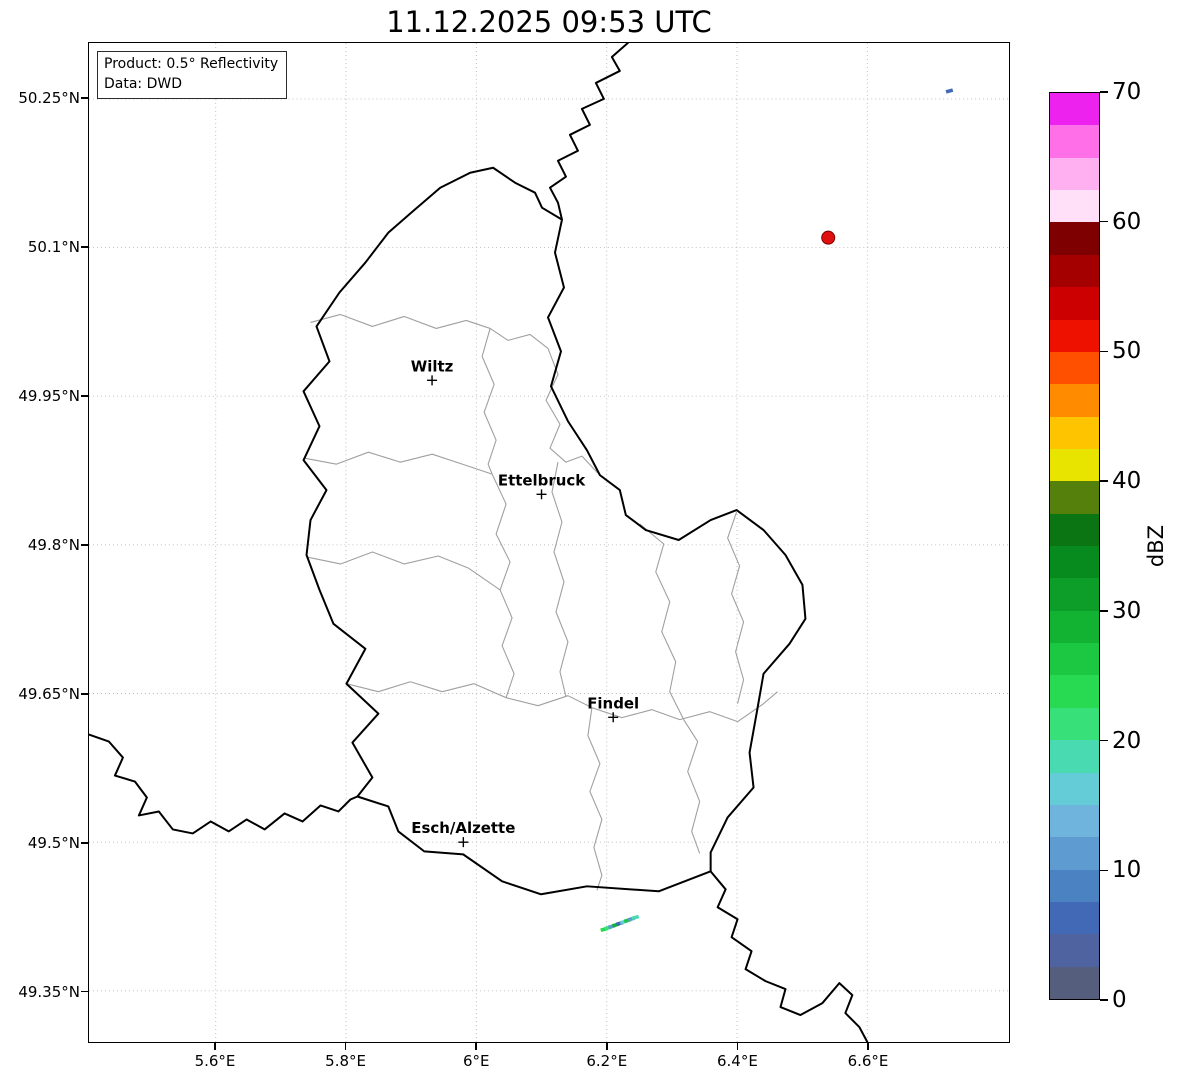 This screenshot has width=1184, height=1081. I want to click on city-wiltz: Wiltz, so click(432, 371).